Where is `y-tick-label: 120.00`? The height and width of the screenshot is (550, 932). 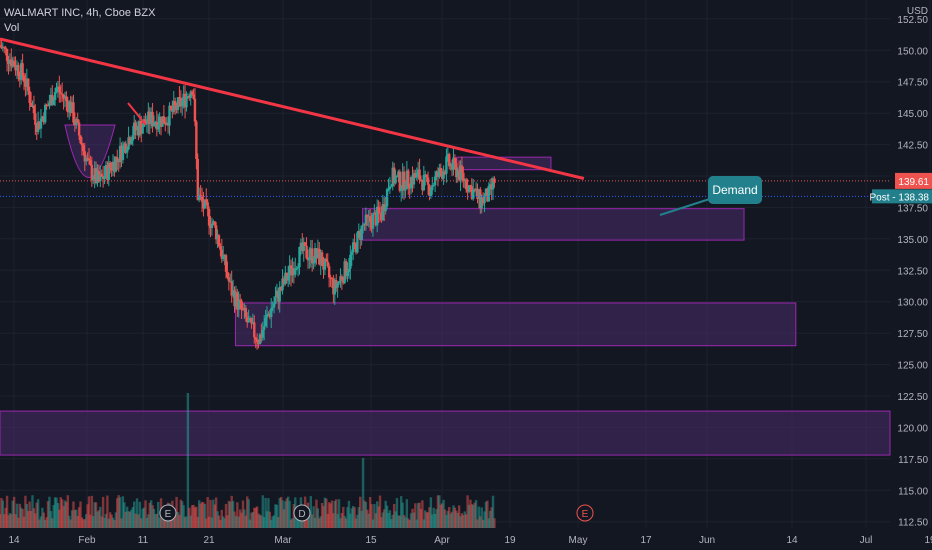 y-tick-label: 120.00 is located at coordinates (912, 428).